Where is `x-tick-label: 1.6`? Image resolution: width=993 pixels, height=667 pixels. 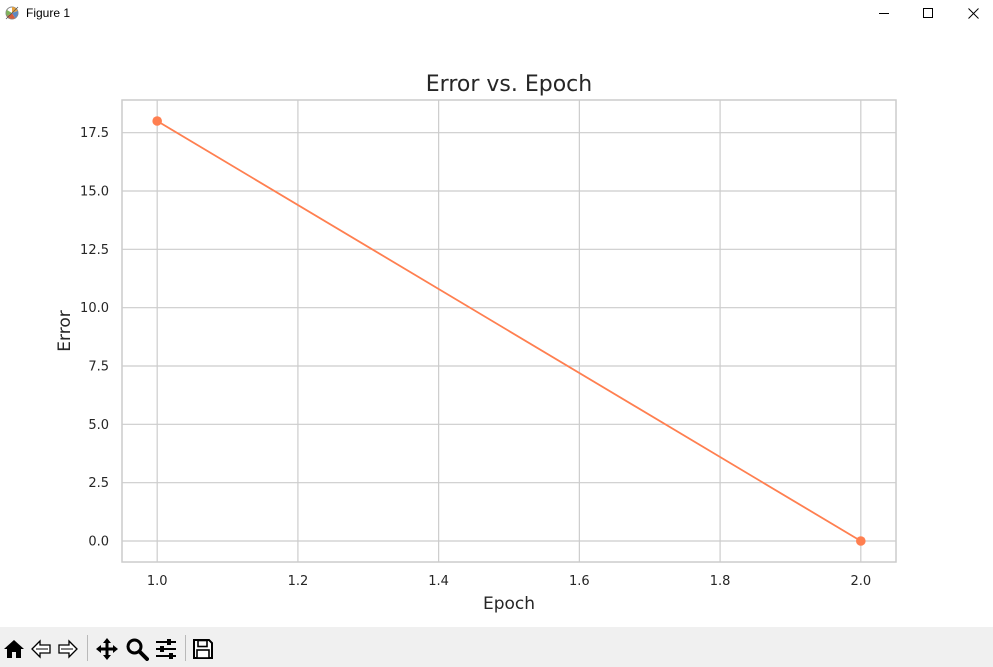
x-tick-label: 1.6 is located at coordinates (579, 581).